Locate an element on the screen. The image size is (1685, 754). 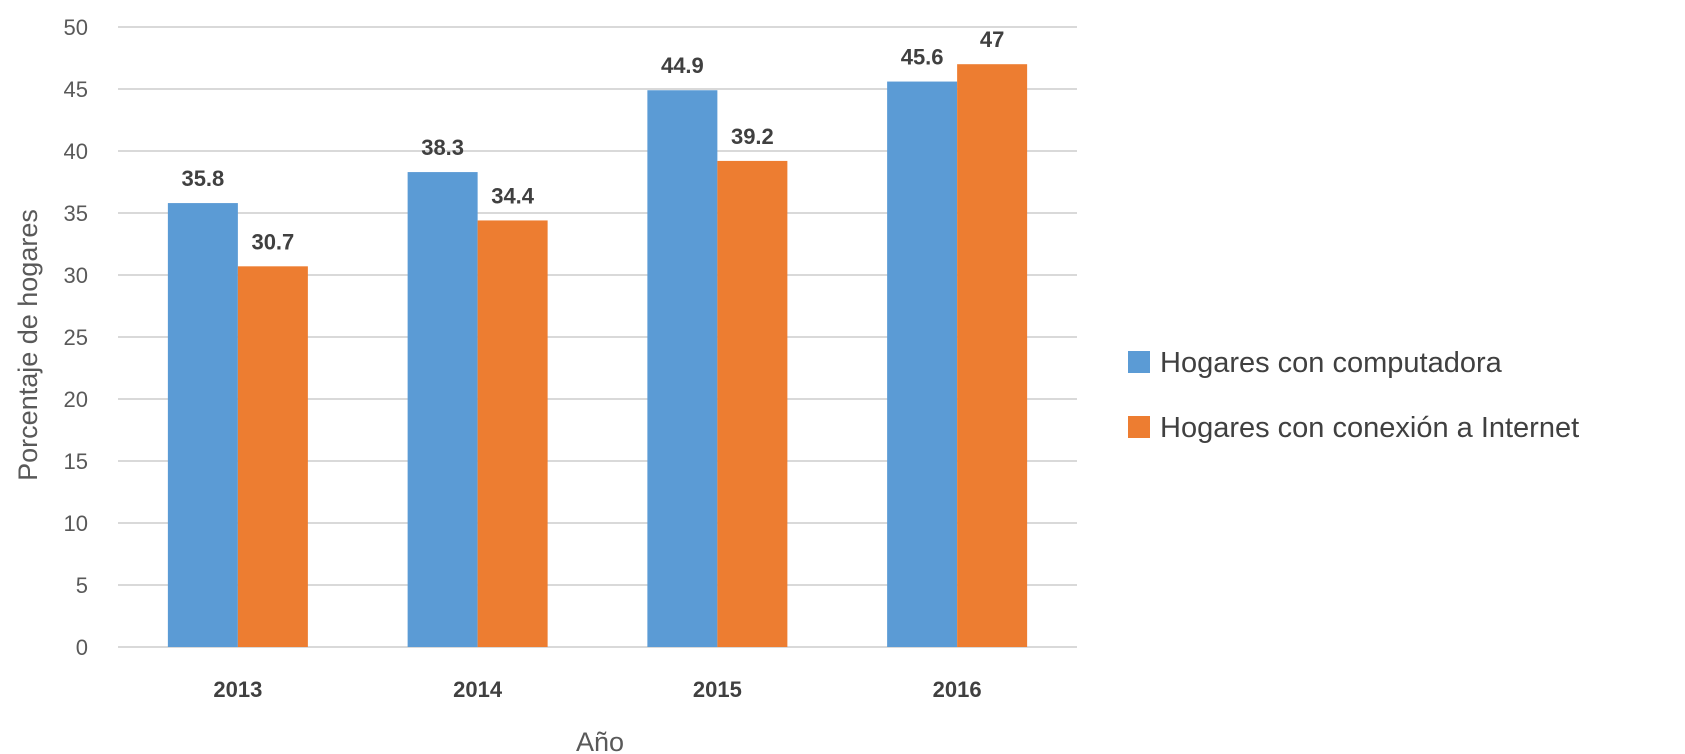
y-axis-title: Porcentaje de hogares is located at coordinates (28, 345).